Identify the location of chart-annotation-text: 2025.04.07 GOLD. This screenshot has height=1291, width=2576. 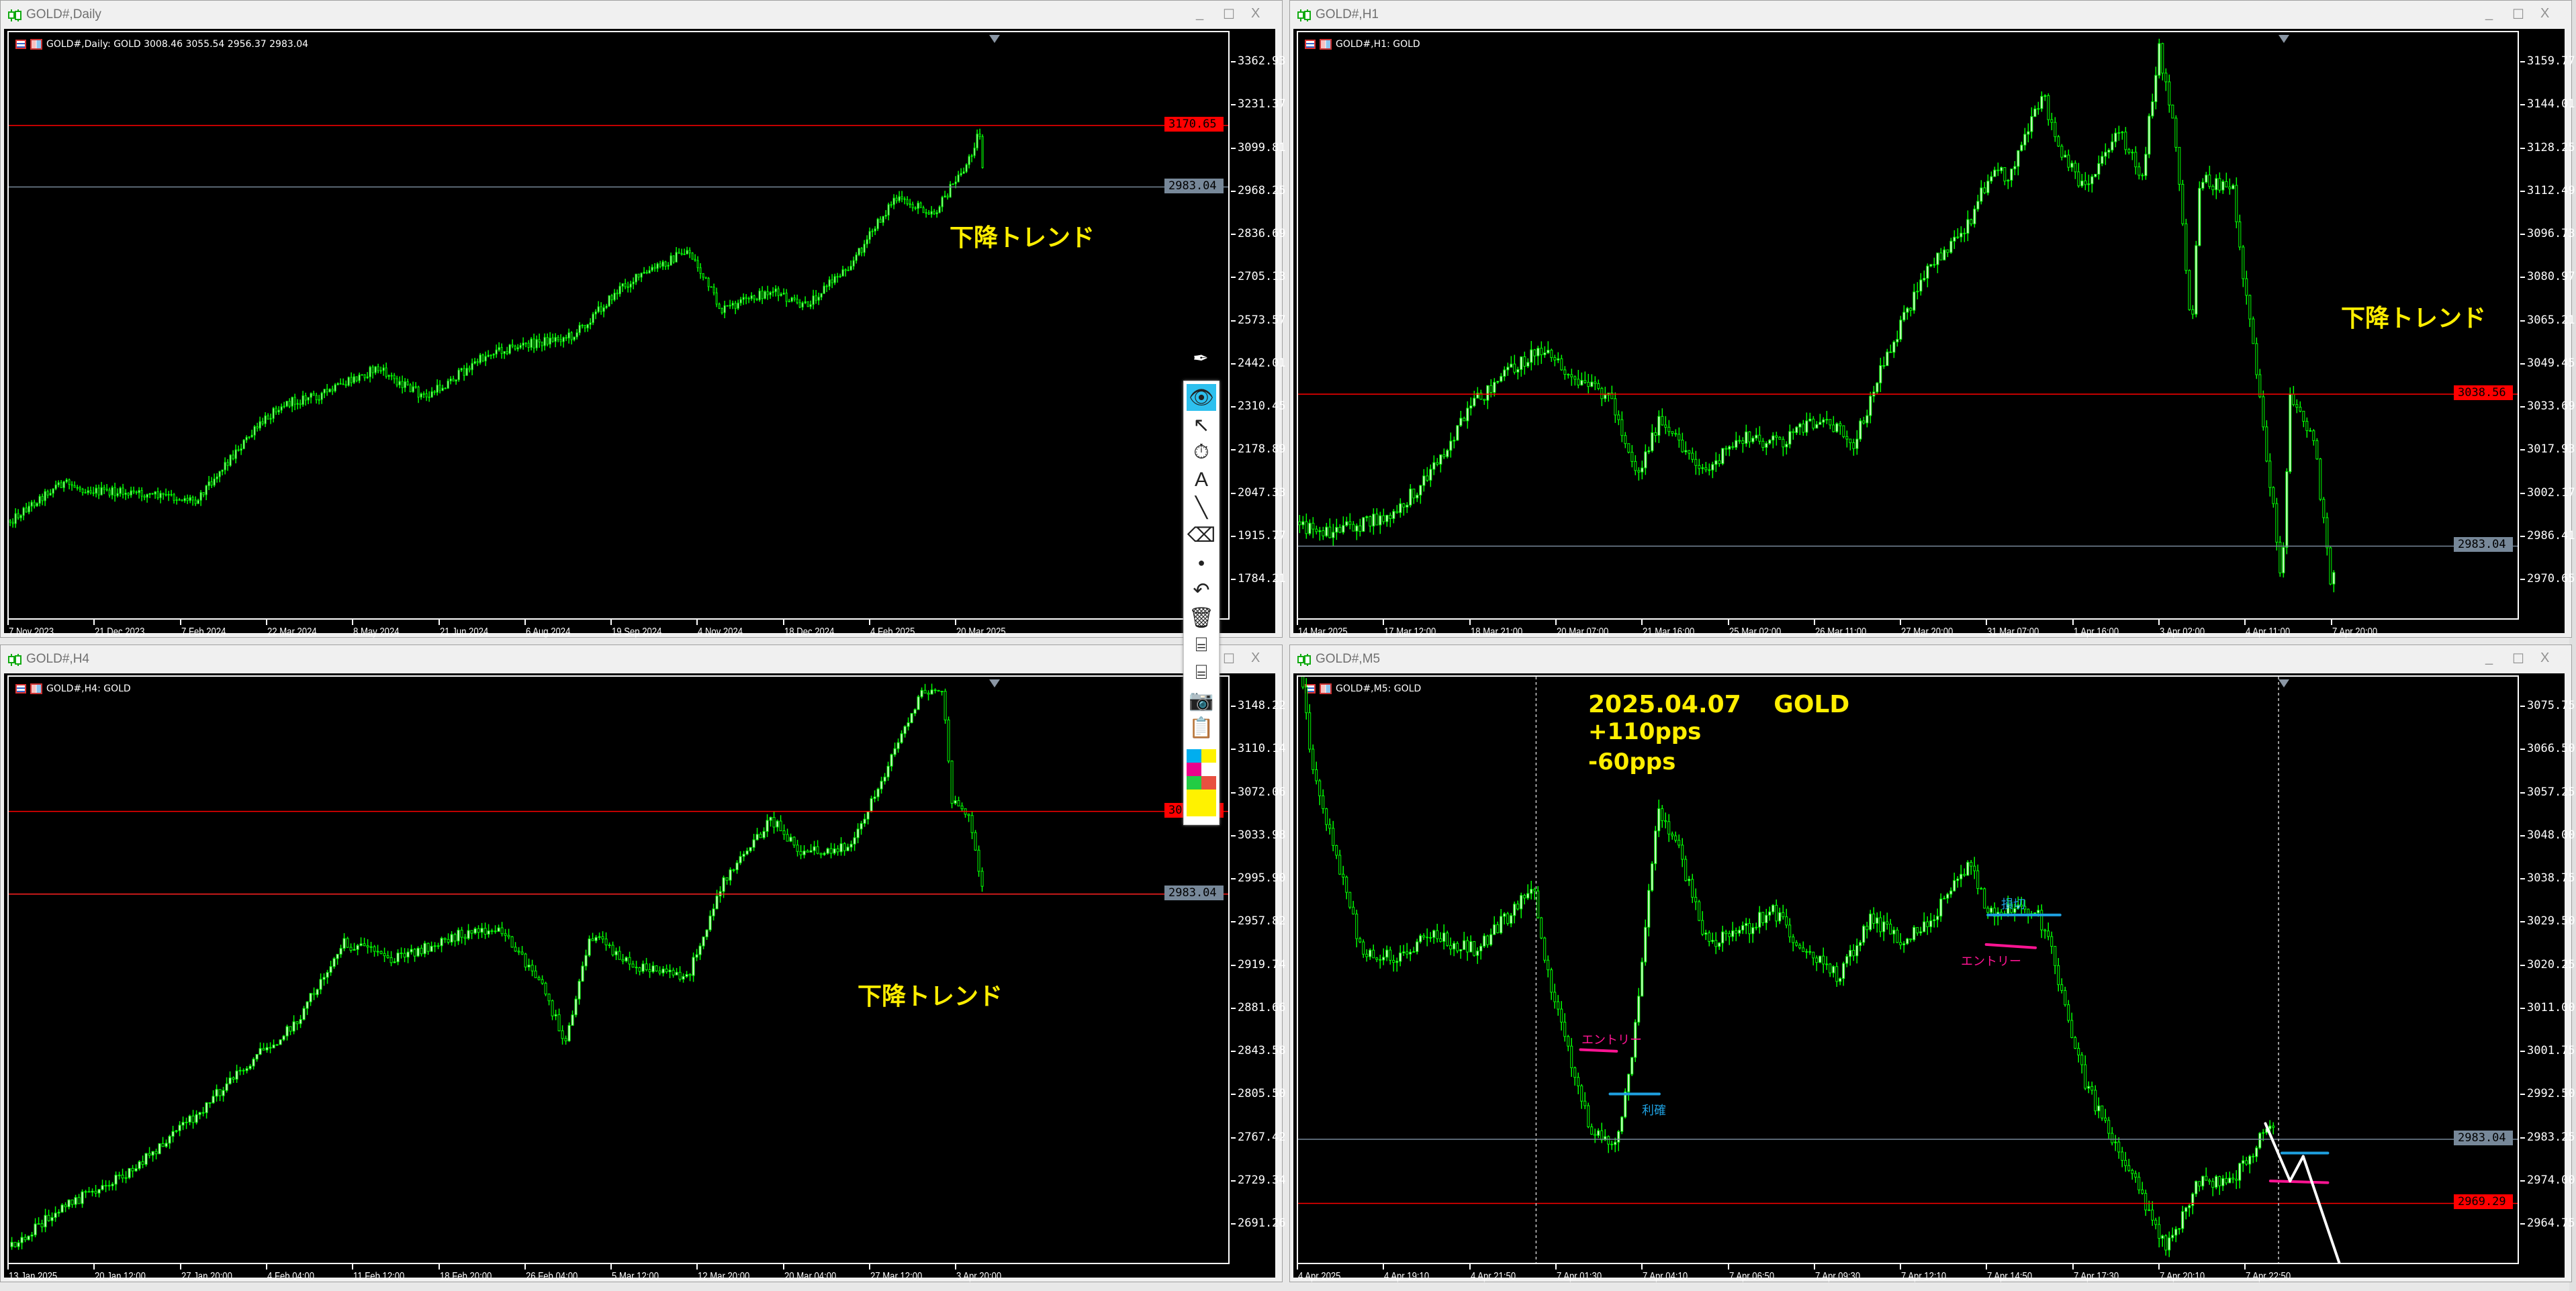
(1719, 704).